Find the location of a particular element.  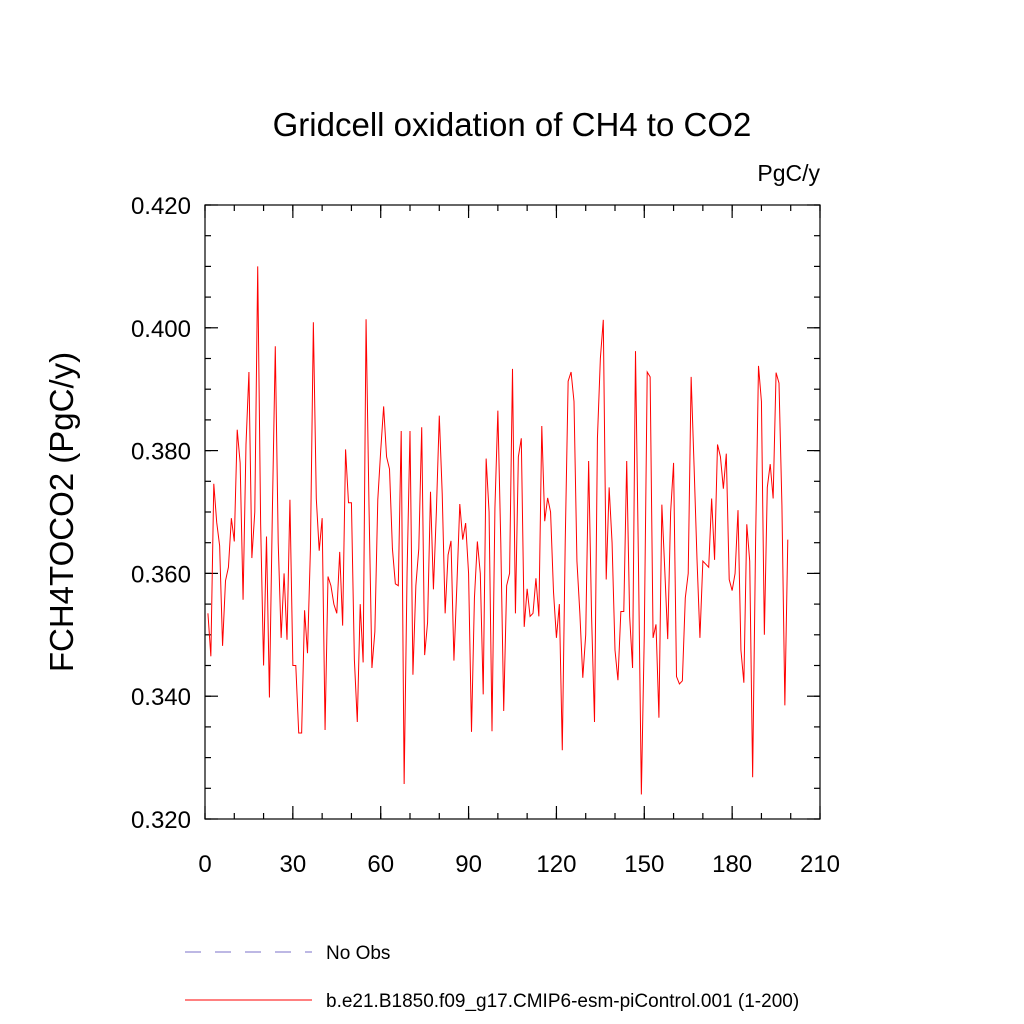

x-tick-label: 60 is located at coordinates (380, 864).